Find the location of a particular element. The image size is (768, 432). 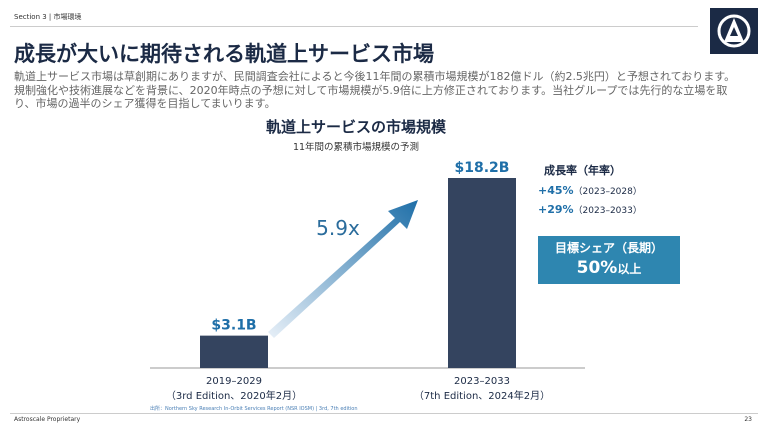

category-note: （3rd Edition、2020年2月） is located at coordinates (234, 395).